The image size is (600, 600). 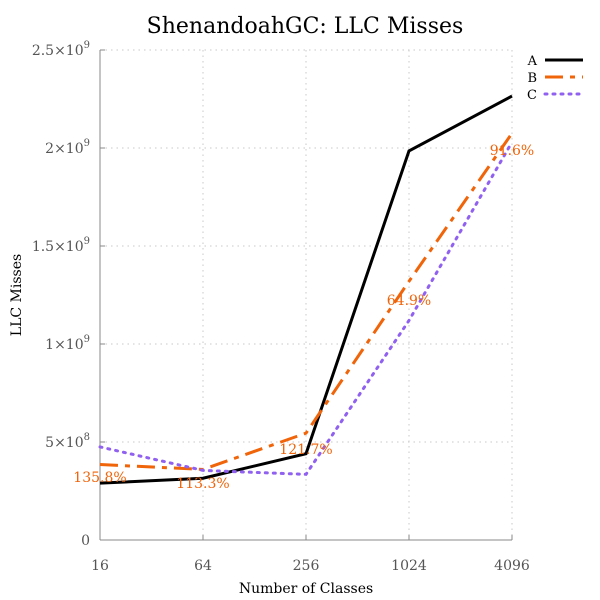 What do you see at coordinates (532, 78) in the screenshot?
I see `legend-label: B` at bounding box center [532, 78].